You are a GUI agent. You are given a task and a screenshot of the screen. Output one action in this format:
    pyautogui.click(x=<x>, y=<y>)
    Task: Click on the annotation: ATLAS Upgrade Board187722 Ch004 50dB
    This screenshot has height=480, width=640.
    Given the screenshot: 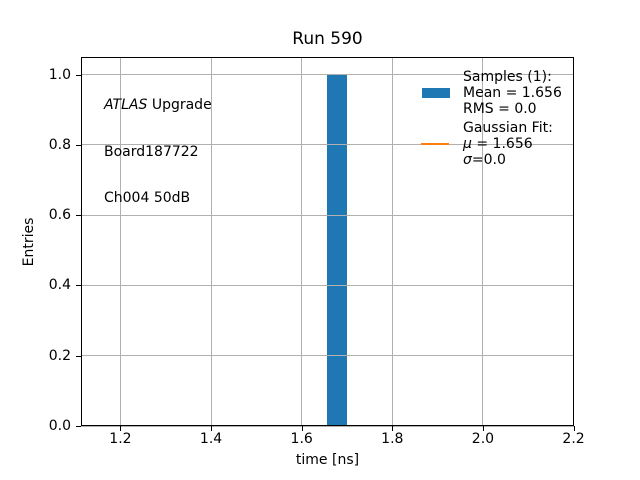 What is the action you would take?
    pyautogui.click(x=158, y=152)
    